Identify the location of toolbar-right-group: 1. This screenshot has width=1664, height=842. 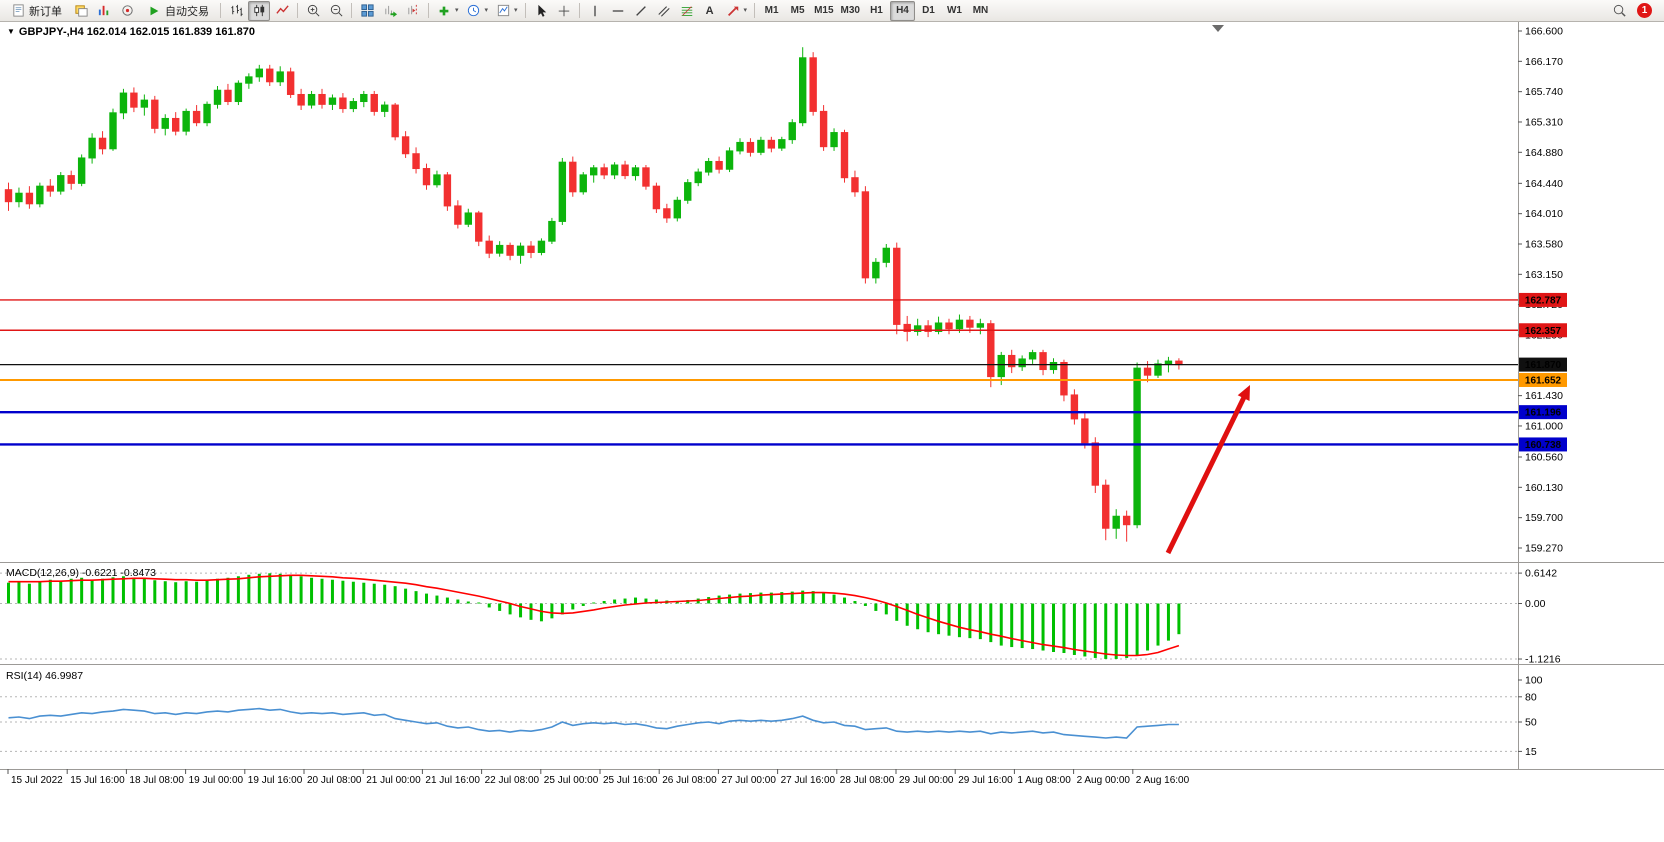
(1634, 11).